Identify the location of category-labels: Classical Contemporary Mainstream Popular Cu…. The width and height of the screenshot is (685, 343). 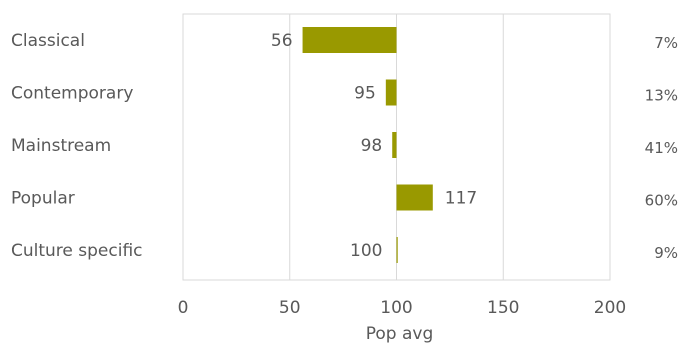
(77, 146).